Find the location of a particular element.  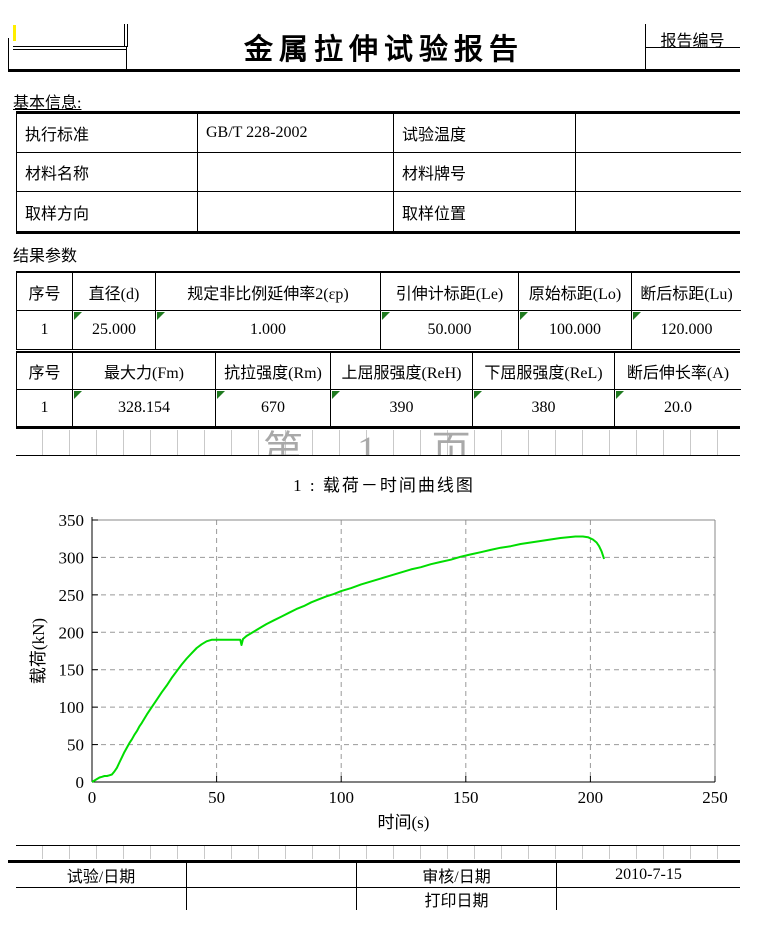

print-date-label: 打印日期 is located at coordinates (457, 899).